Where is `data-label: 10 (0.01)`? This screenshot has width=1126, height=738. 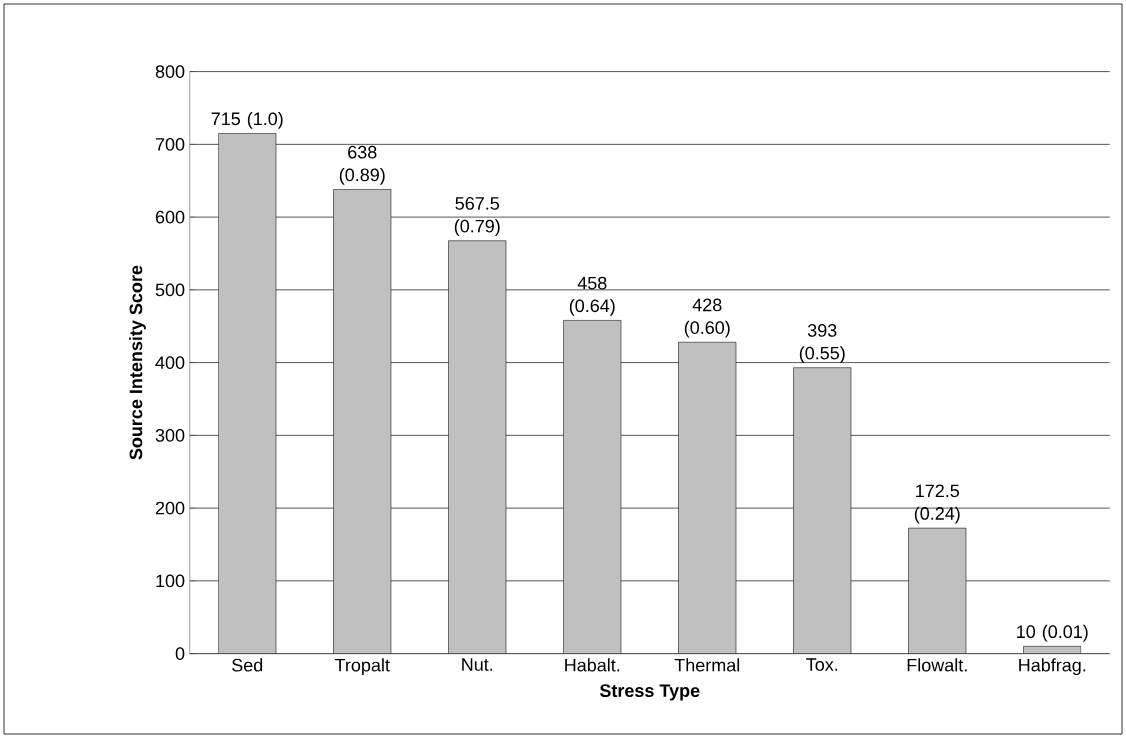 data-label: 10 (0.01) is located at coordinates (1052, 633).